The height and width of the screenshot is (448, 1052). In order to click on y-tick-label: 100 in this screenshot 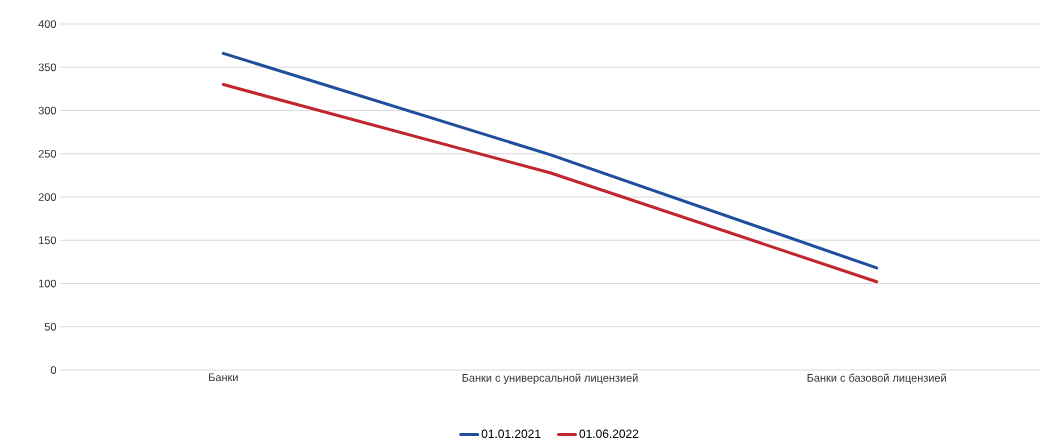, I will do `click(48, 283)`.